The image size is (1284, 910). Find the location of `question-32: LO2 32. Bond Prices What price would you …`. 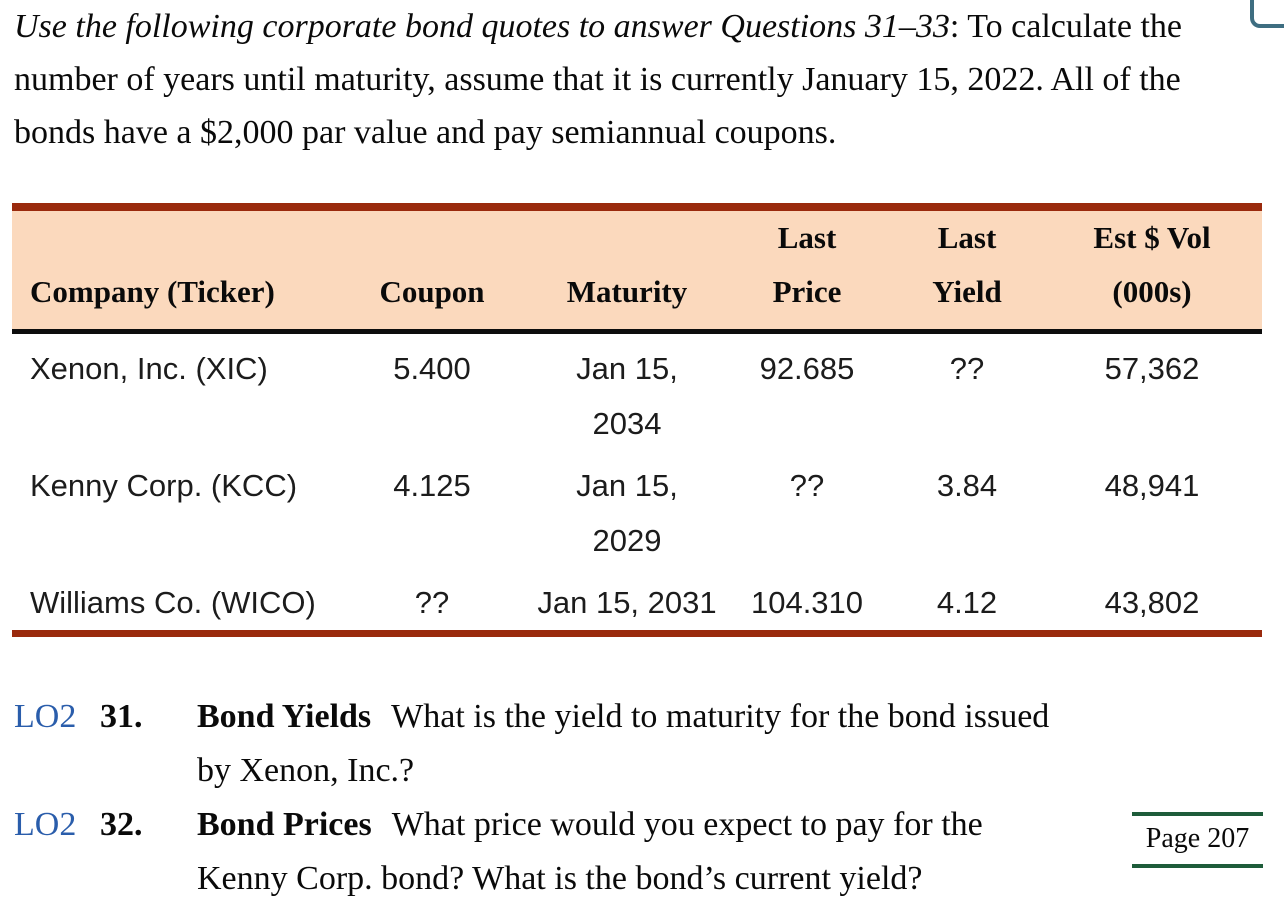

question-32: LO2 32. Bond Prices What price would you … is located at coordinates (584, 852).